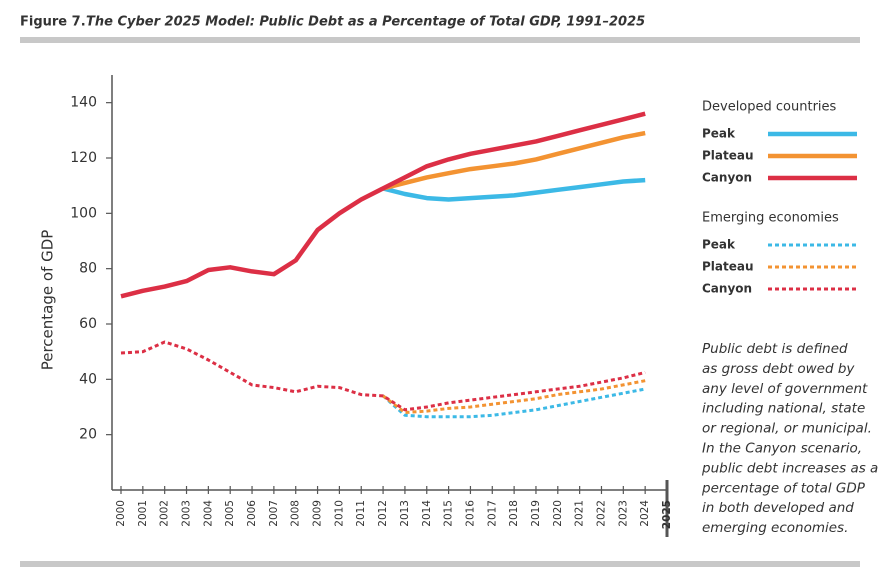  I want to click on figure-label: Figure 7., so click(53, 22).